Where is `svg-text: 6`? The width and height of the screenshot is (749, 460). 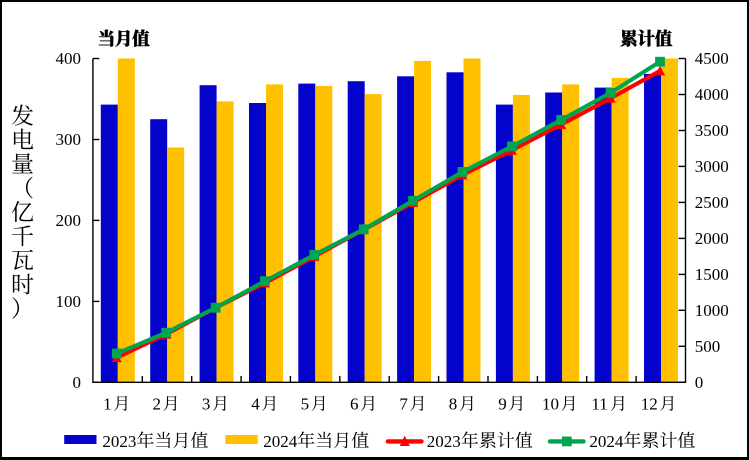 svg-text: 6 is located at coordinates (354, 404).